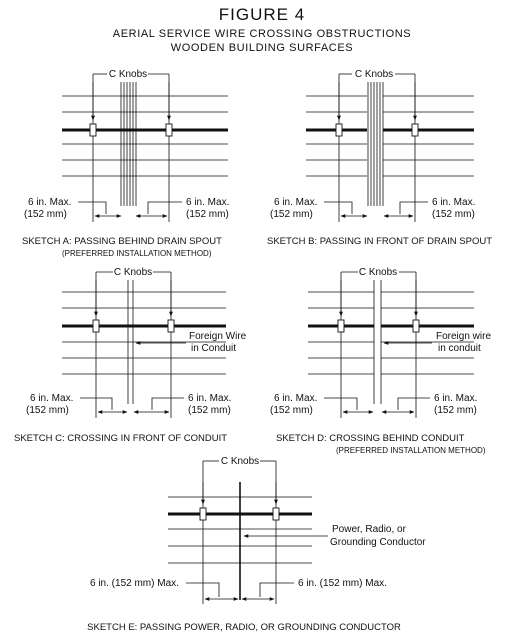 This screenshot has width=520, height=640. Describe the element at coordinates (369, 529) in the screenshot. I see `conductor-label: Power, Radio, or` at that location.